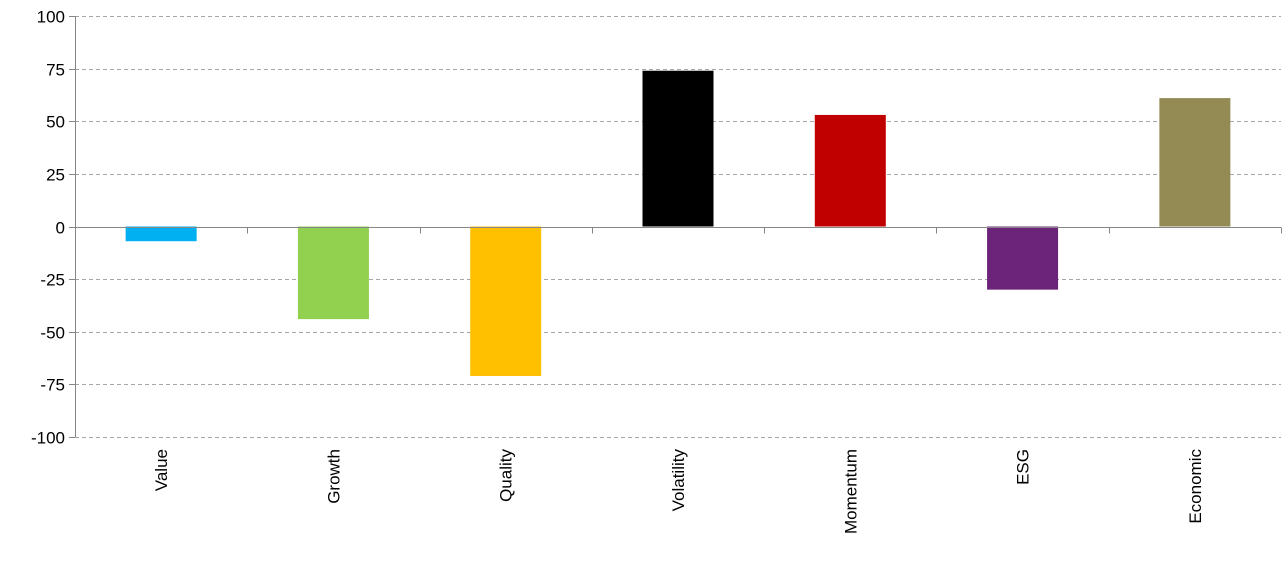  I want to click on y-tick-label: 25, so click(55, 175).